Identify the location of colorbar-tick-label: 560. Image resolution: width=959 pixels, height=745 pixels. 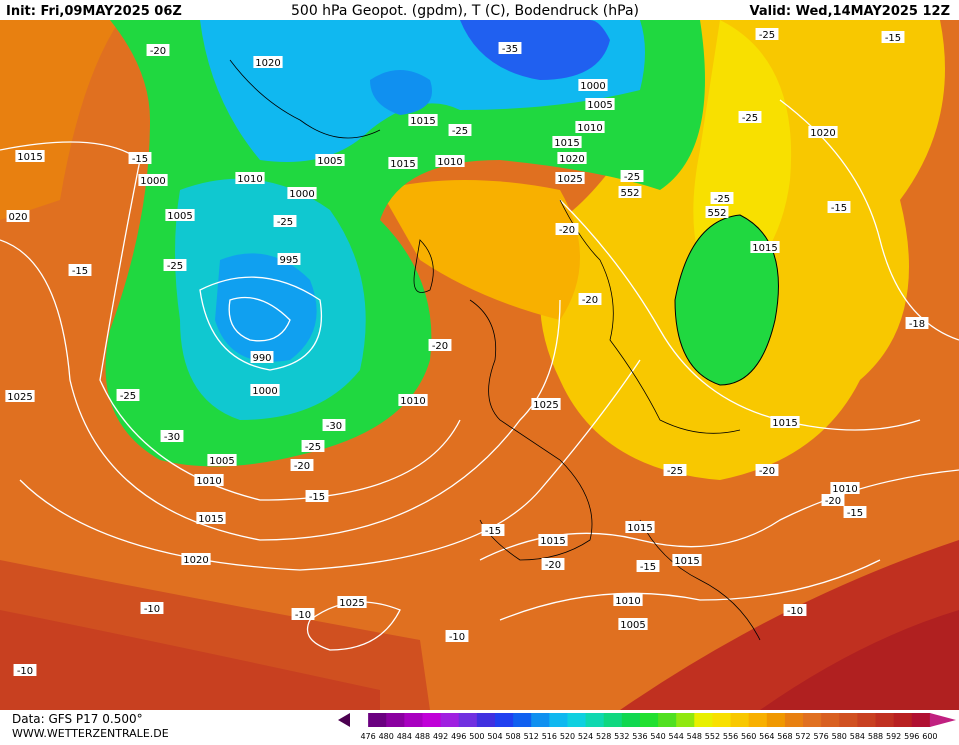
(748, 736).